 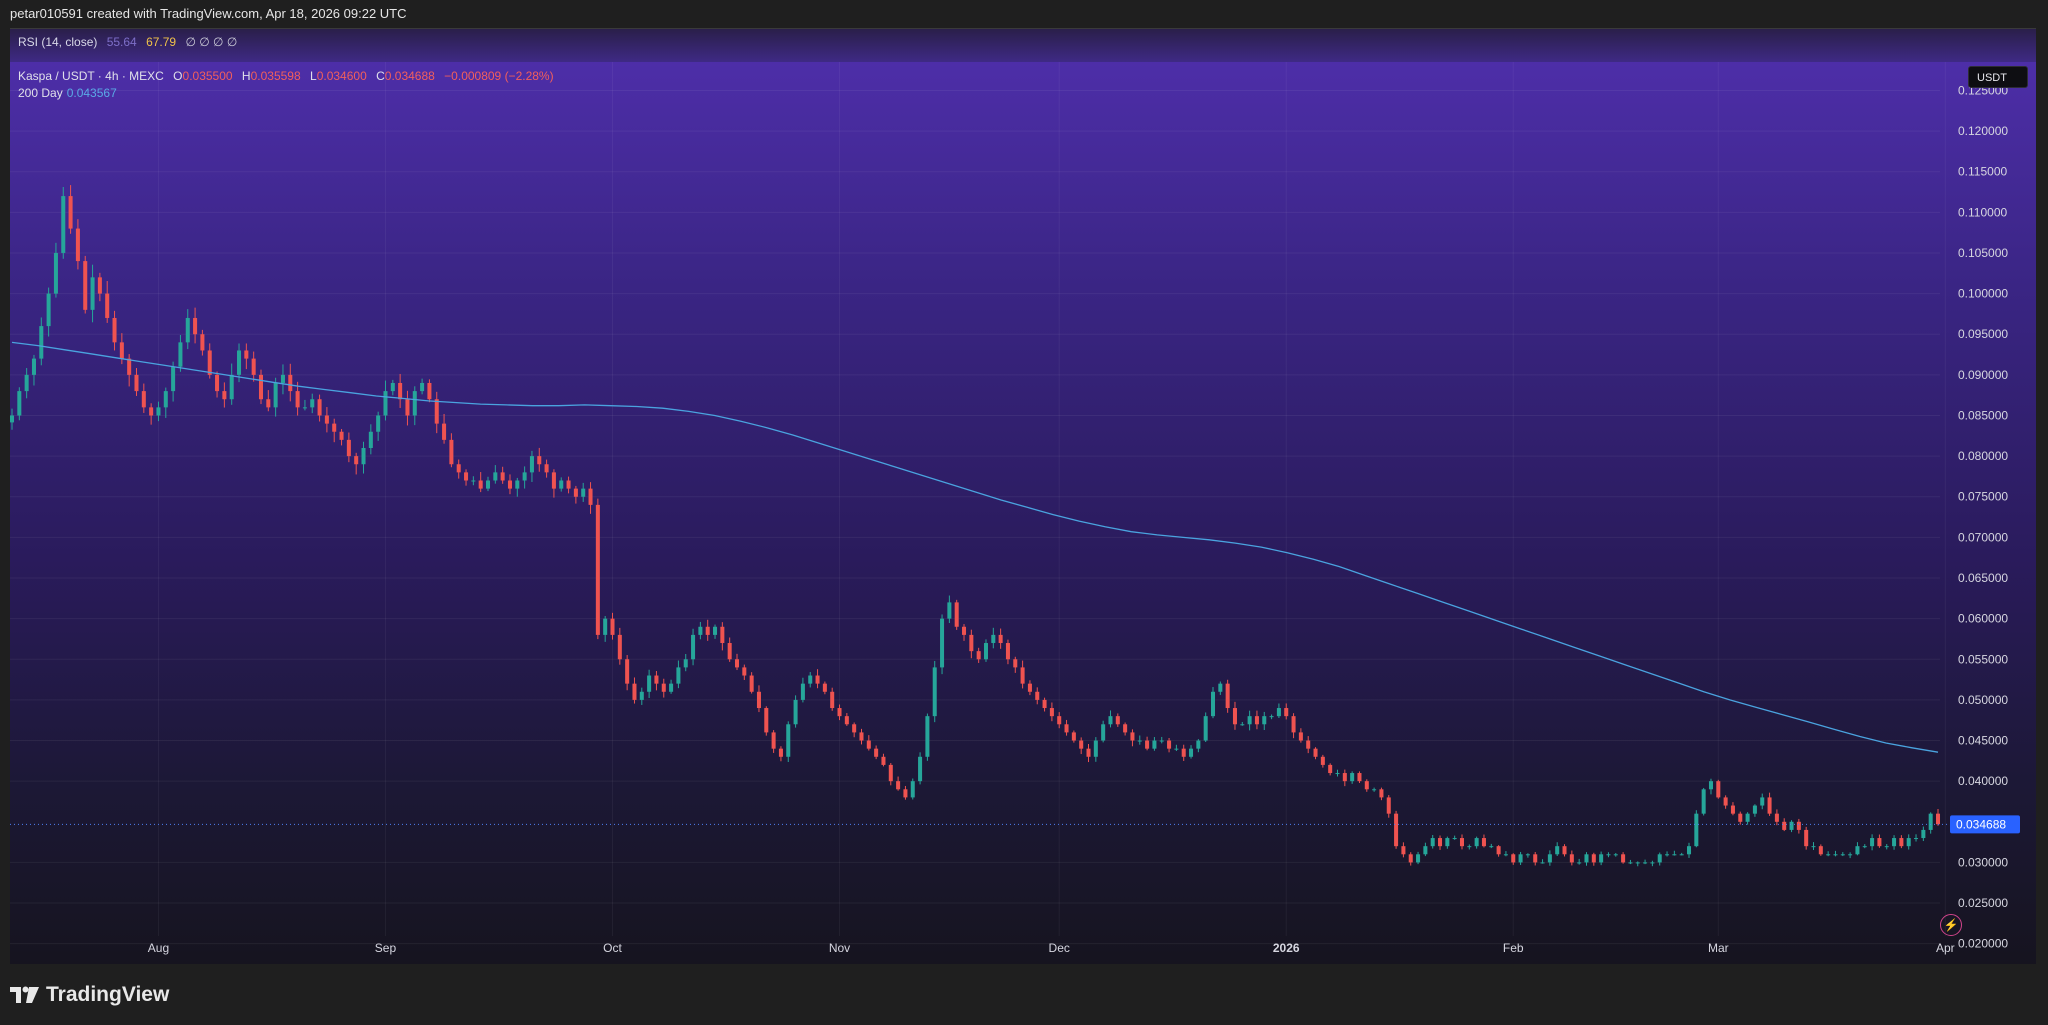 I want to click on symbol-label: Kaspa / USDT · 4h · MEXC, so click(x=91, y=76).